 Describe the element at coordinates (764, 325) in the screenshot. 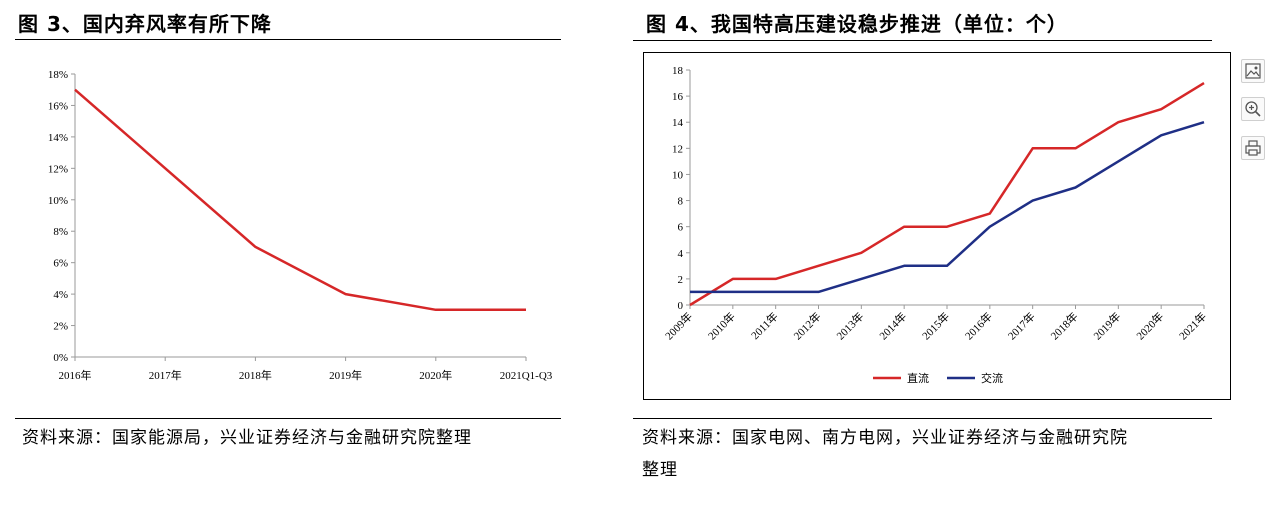

I see `x-tick-label: 2011年` at that location.